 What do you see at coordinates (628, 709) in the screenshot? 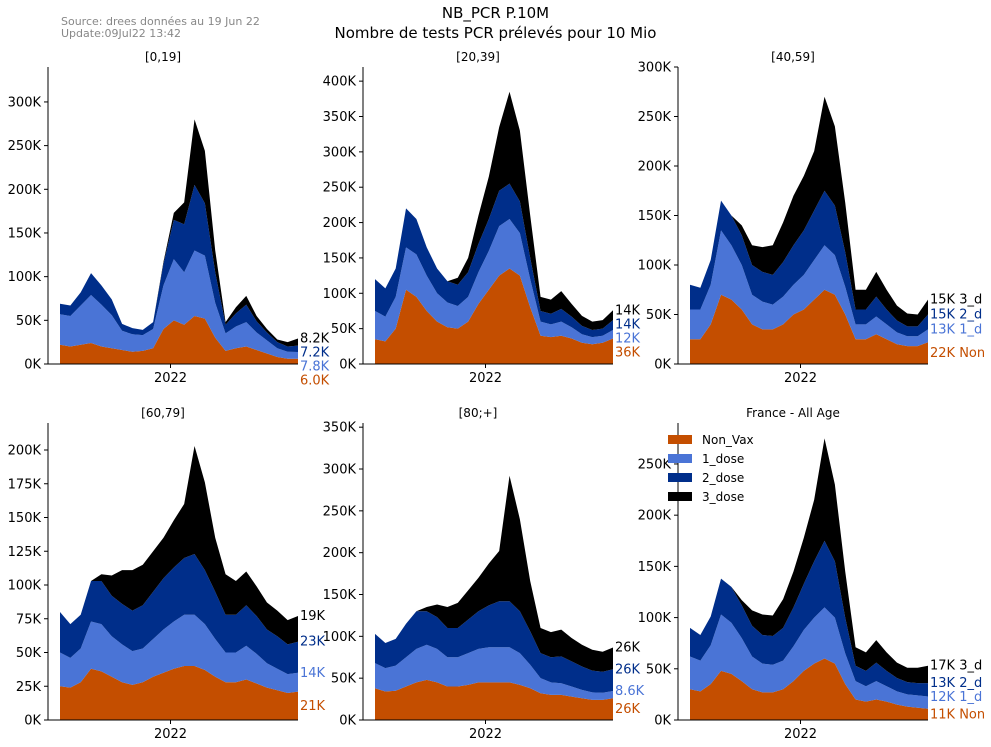
I see `end-value-label: 26K` at bounding box center [628, 709].